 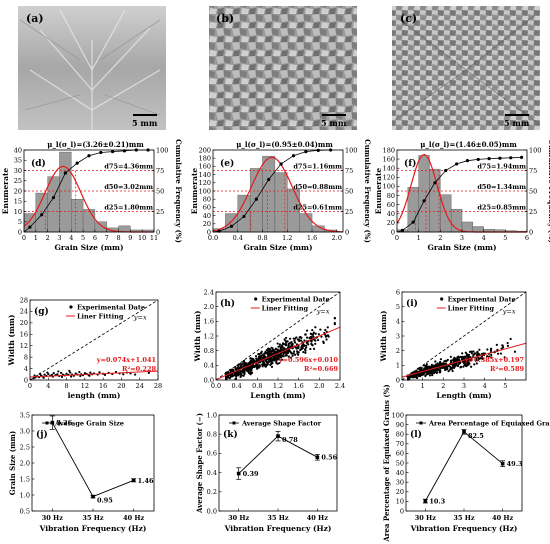 I want to click on y-tick-label: 180, so click(x=205, y=159).